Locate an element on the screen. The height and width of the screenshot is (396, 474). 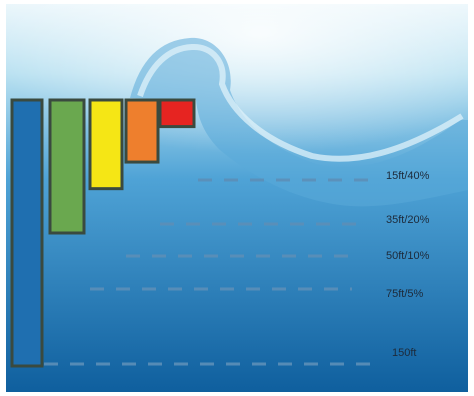
depth-label-0: 15ft/40% is located at coordinates (408, 176).